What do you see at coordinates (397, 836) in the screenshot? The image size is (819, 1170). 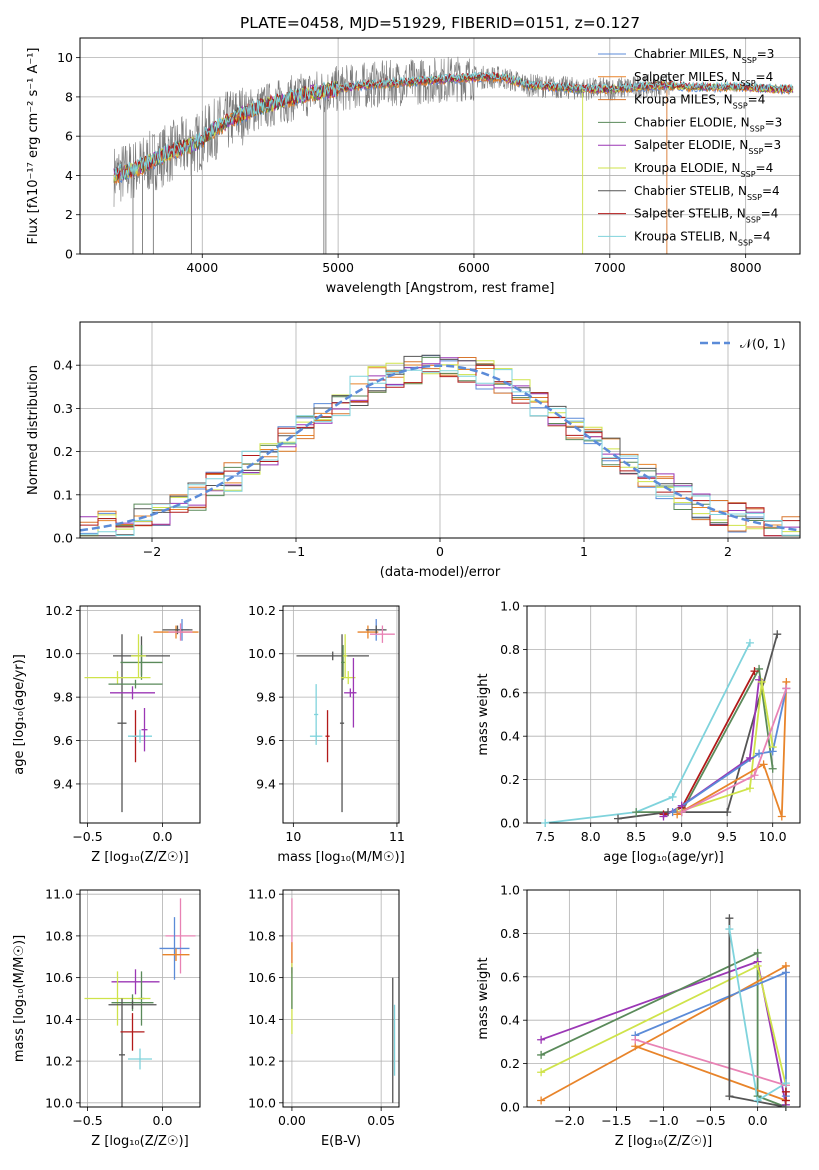 I see `x-tick-label: 11` at bounding box center [397, 836].